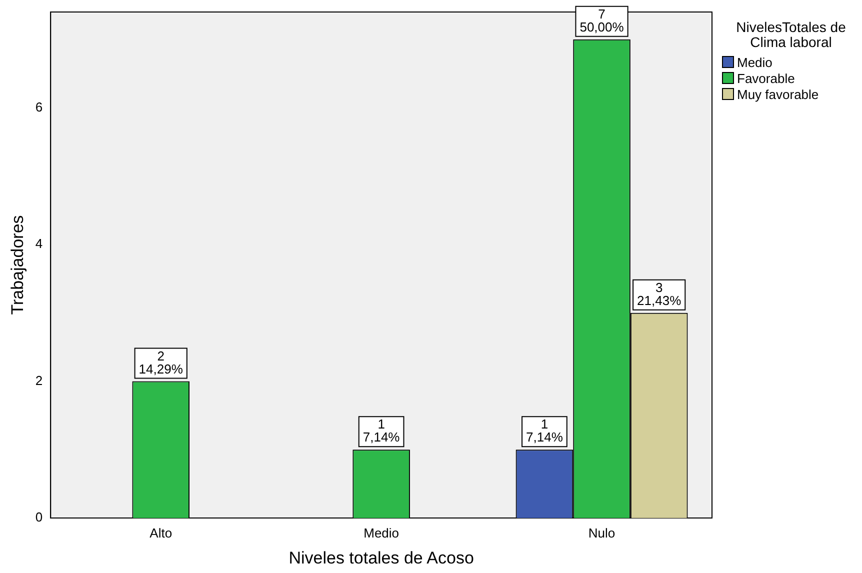  Describe the element at coordinates (161, 362) in the screenshot. I see `data-label: 2 14,29%` at that location.